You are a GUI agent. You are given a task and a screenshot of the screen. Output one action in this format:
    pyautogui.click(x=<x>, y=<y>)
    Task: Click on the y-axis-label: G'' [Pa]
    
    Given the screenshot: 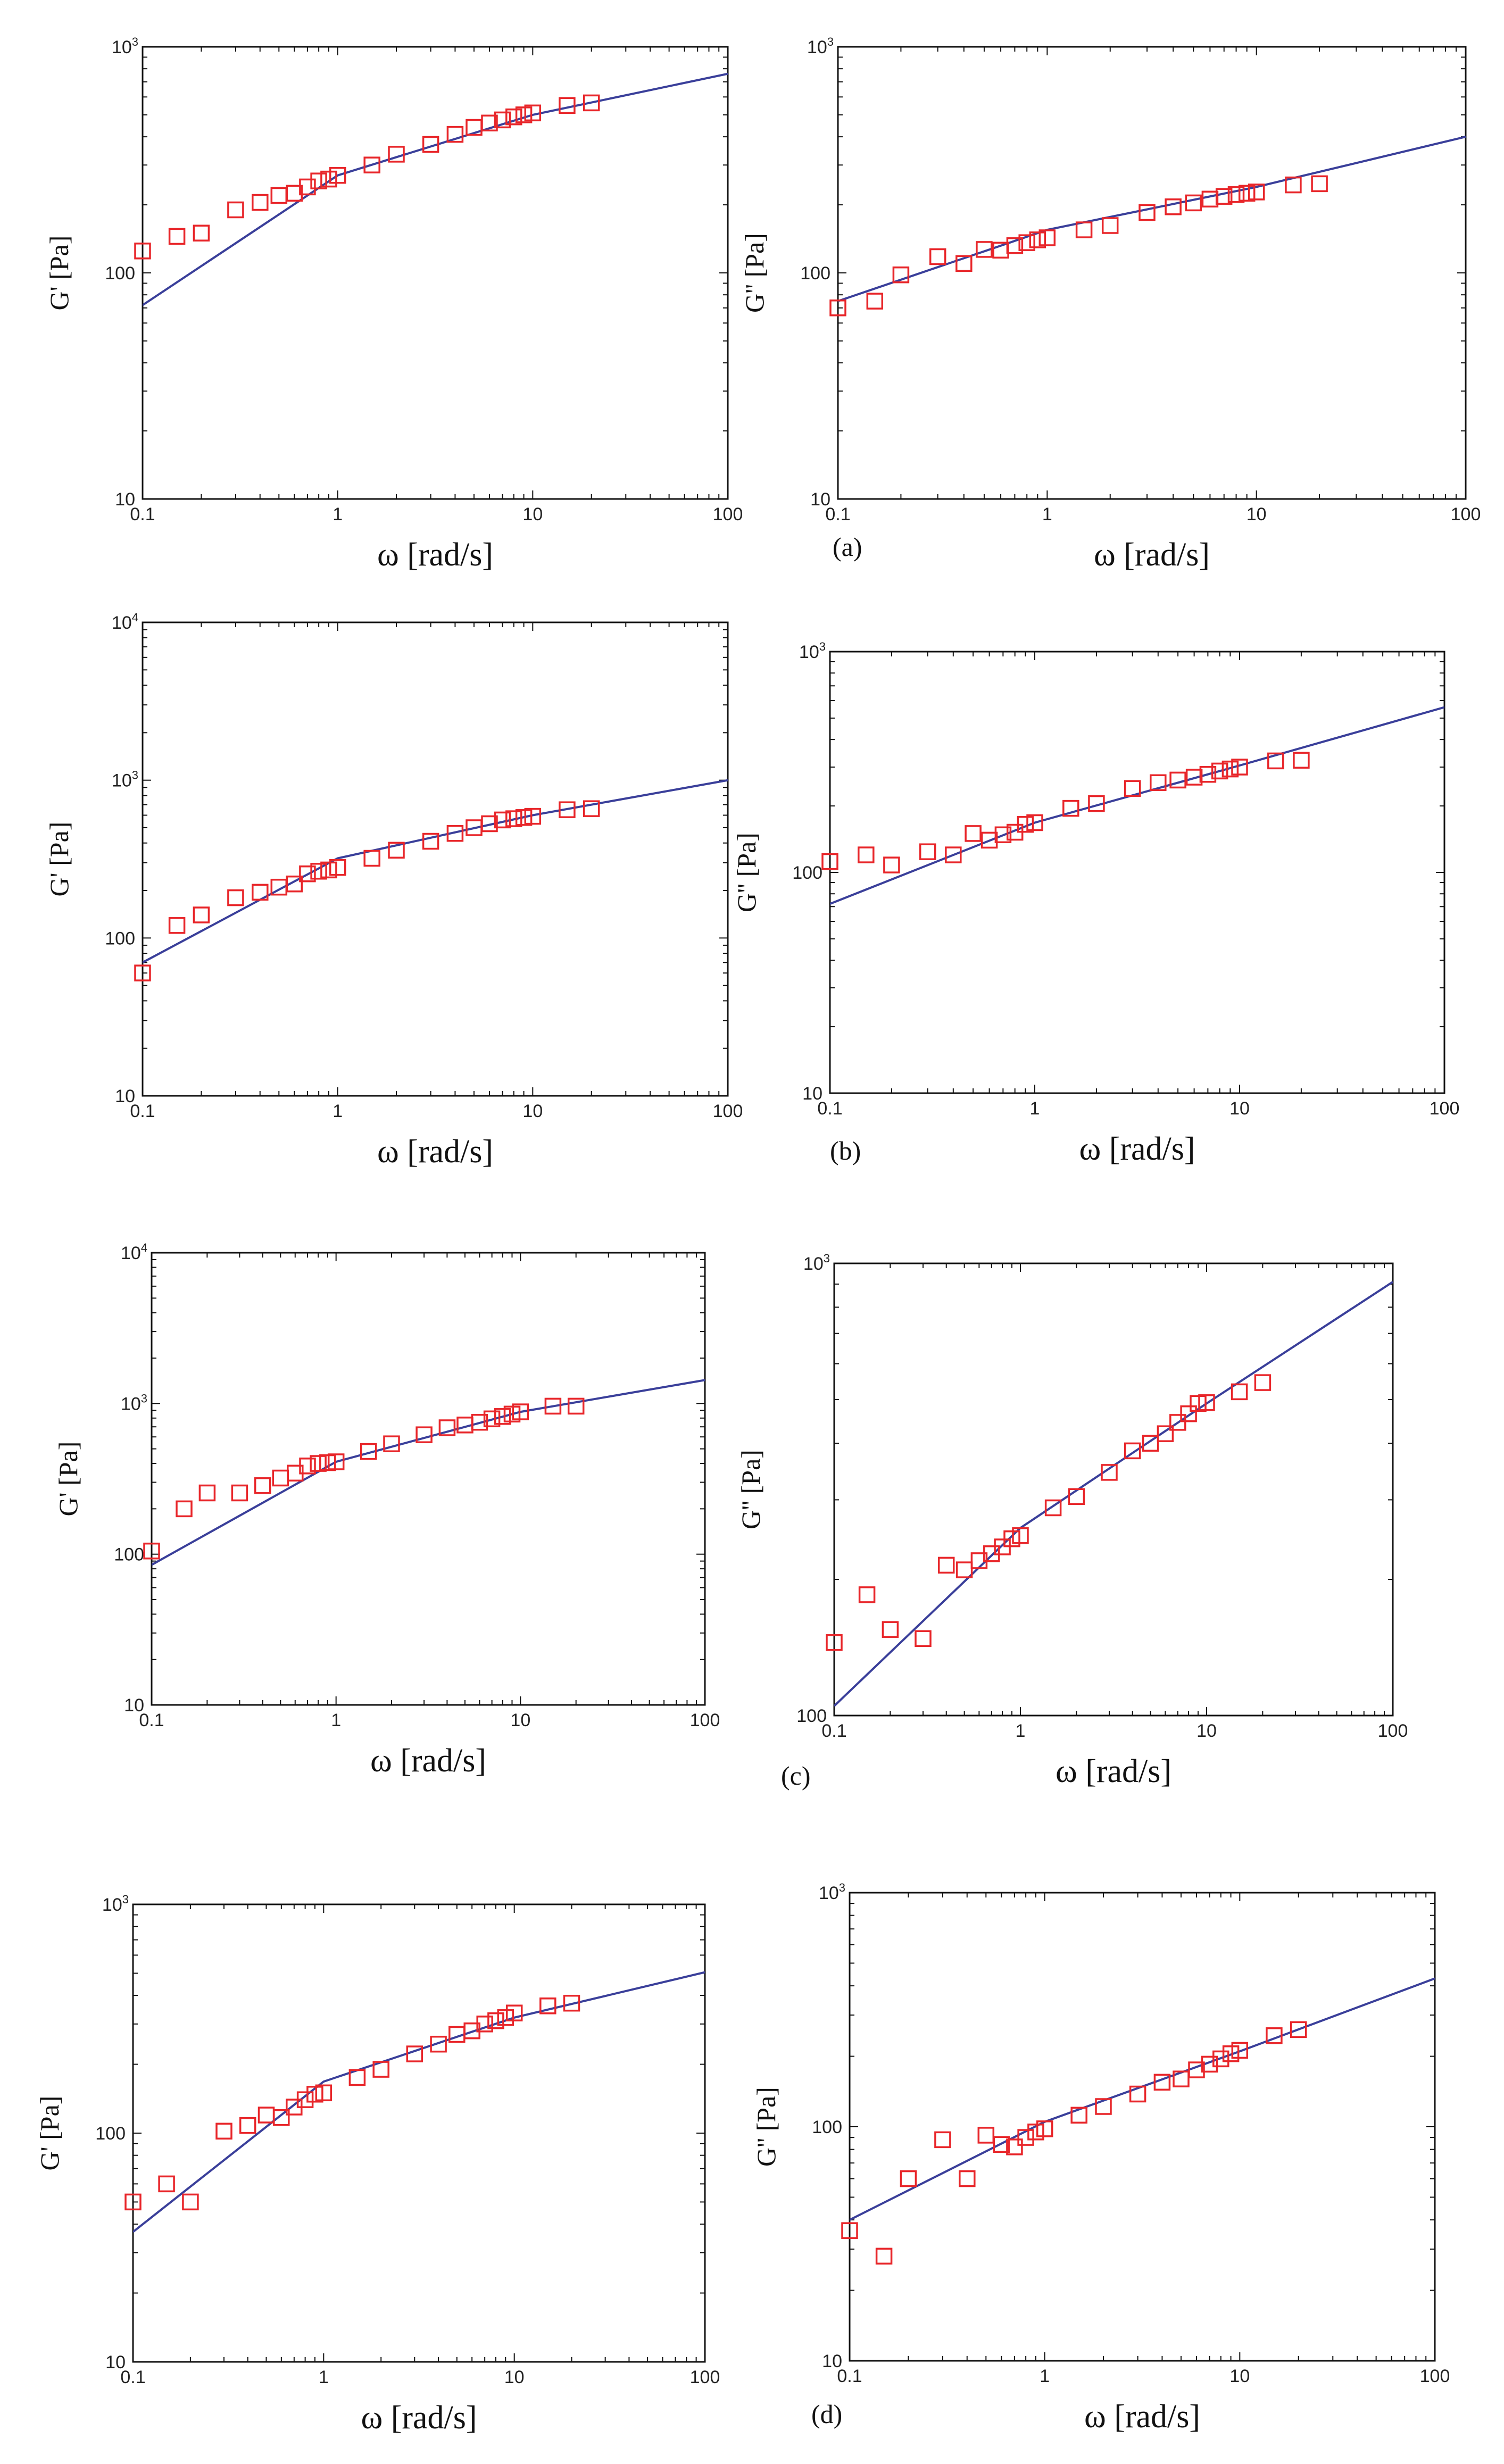 What is the action you would take?
    pyautogui.click(x=766, y=2127)
    